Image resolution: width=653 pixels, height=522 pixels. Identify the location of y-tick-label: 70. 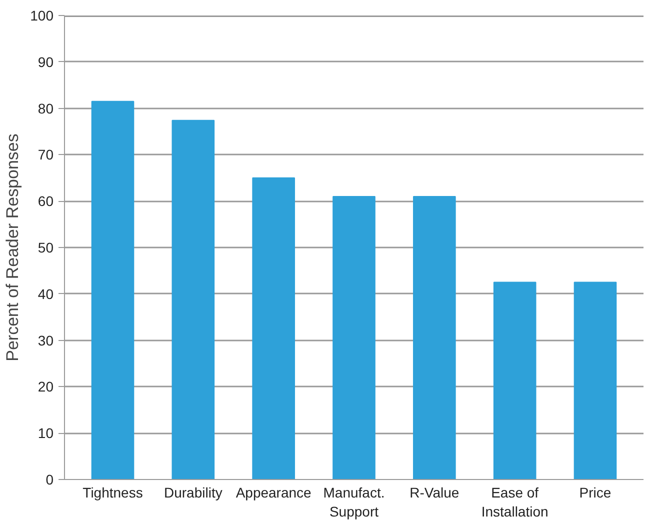
(46, 154).